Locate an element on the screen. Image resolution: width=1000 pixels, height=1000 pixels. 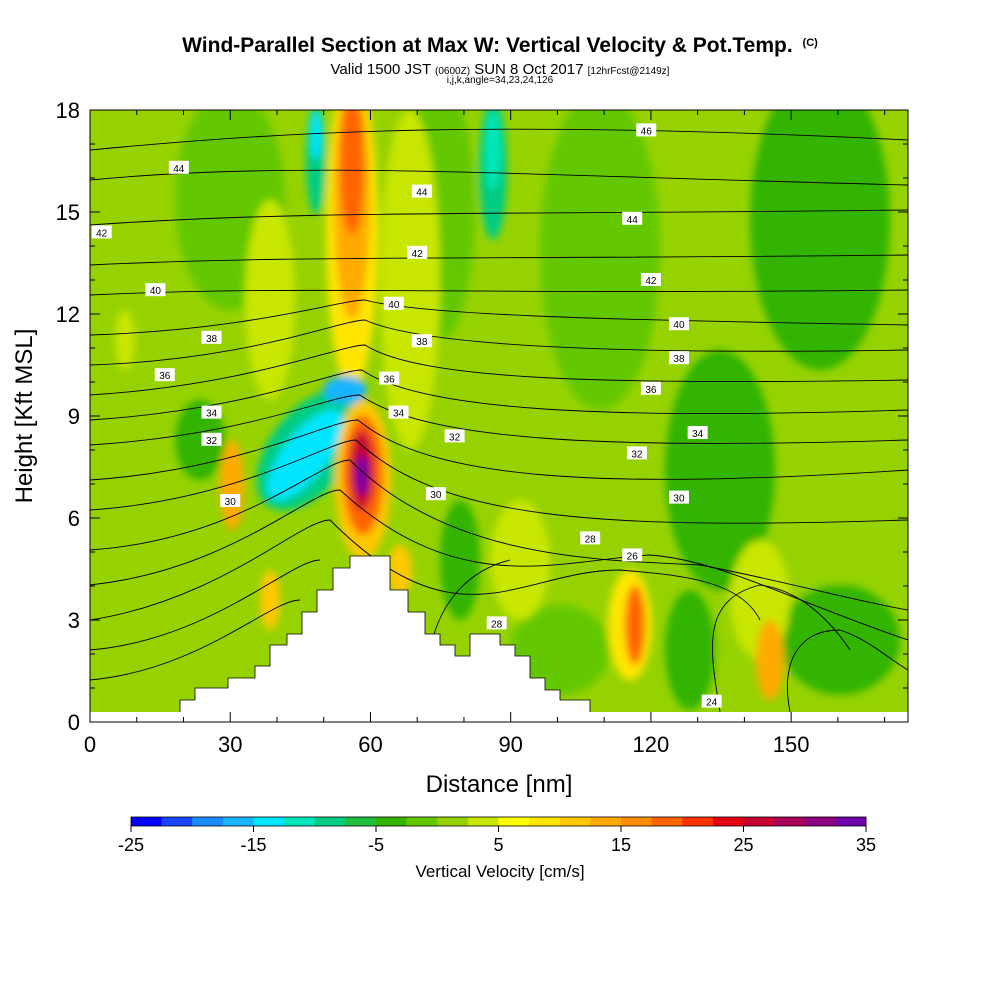
contour-label: 26 is located at coordinates (632, 555).